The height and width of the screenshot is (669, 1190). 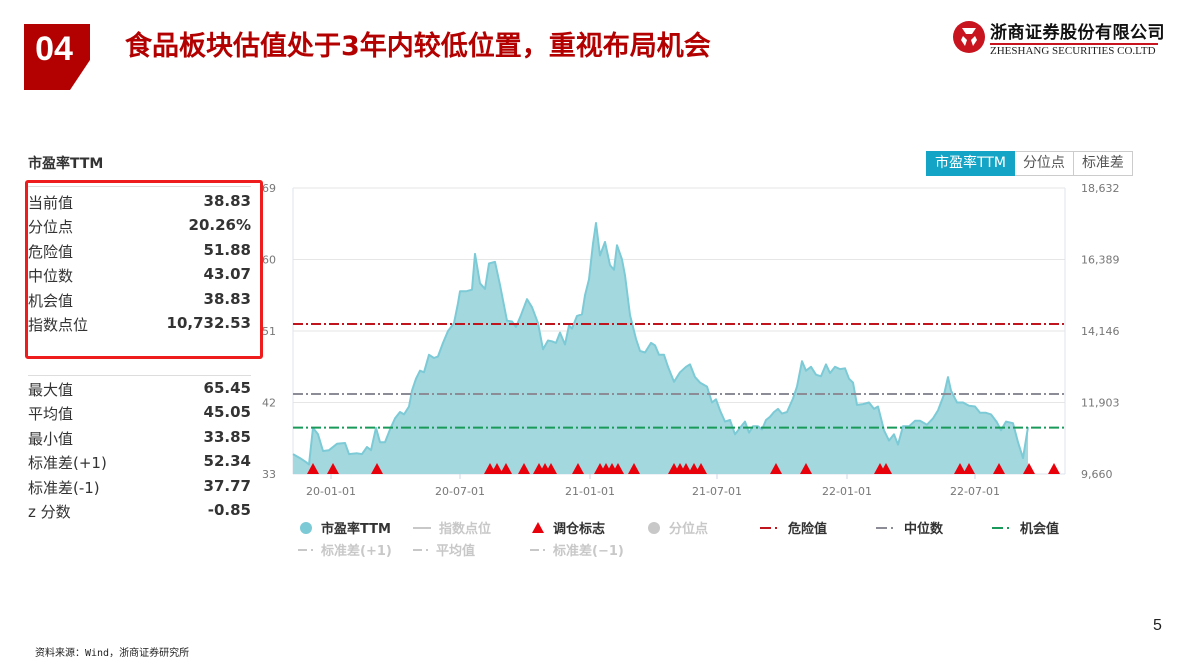 I want to click on tab-std-dev: 标准差, so click(x=1103, y=163).